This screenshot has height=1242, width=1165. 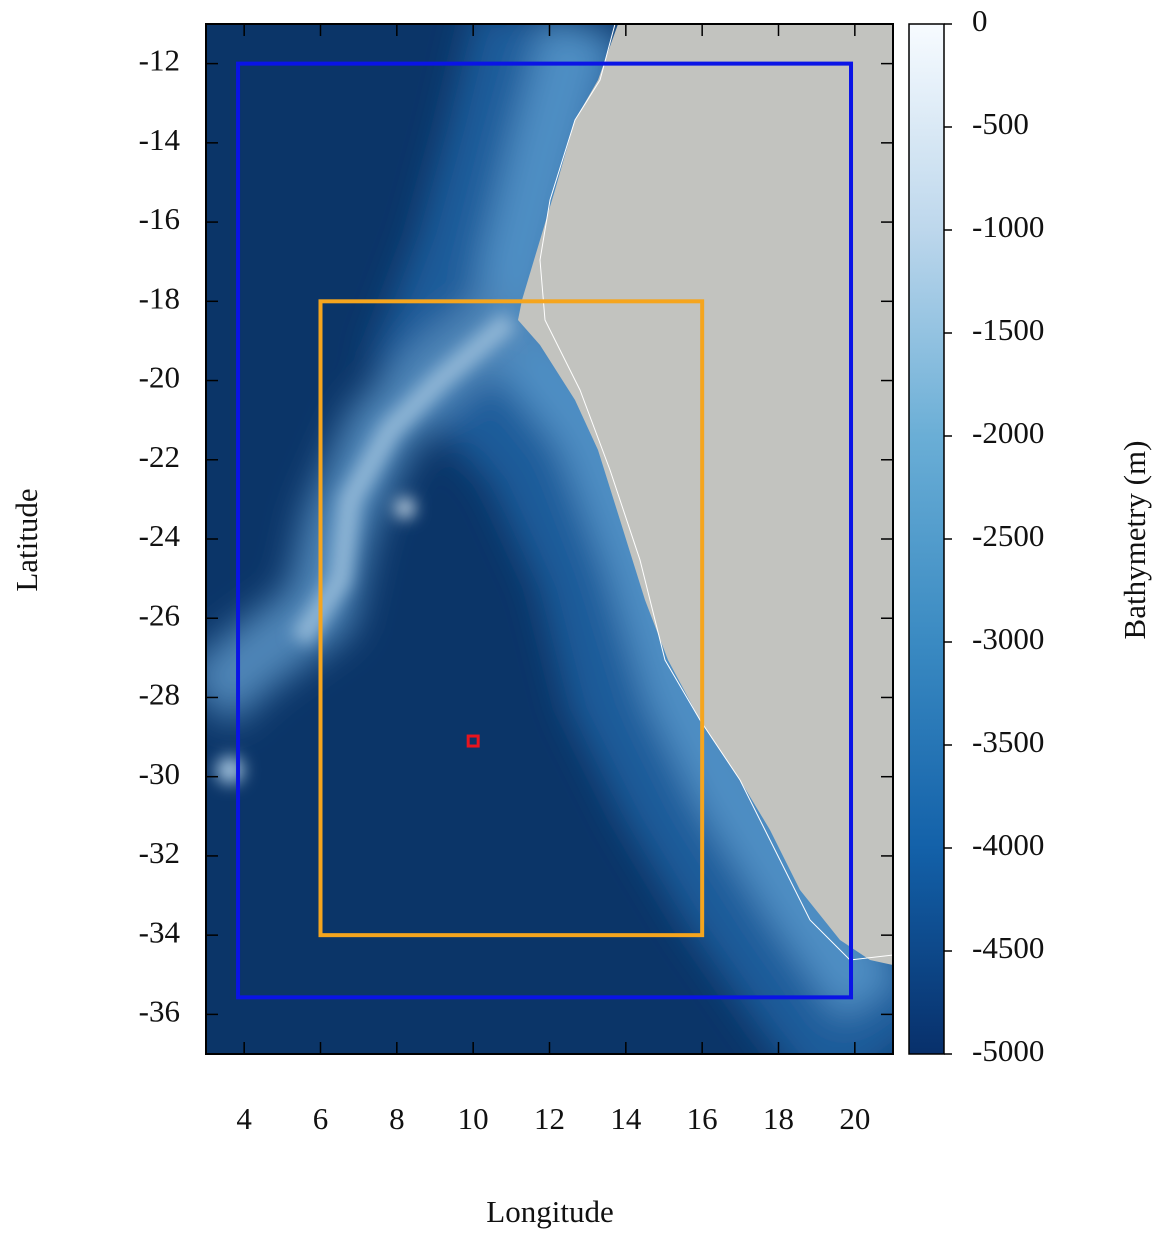 I want to click on colorbar-tick-label: -500, so click(x=1000, y=123).